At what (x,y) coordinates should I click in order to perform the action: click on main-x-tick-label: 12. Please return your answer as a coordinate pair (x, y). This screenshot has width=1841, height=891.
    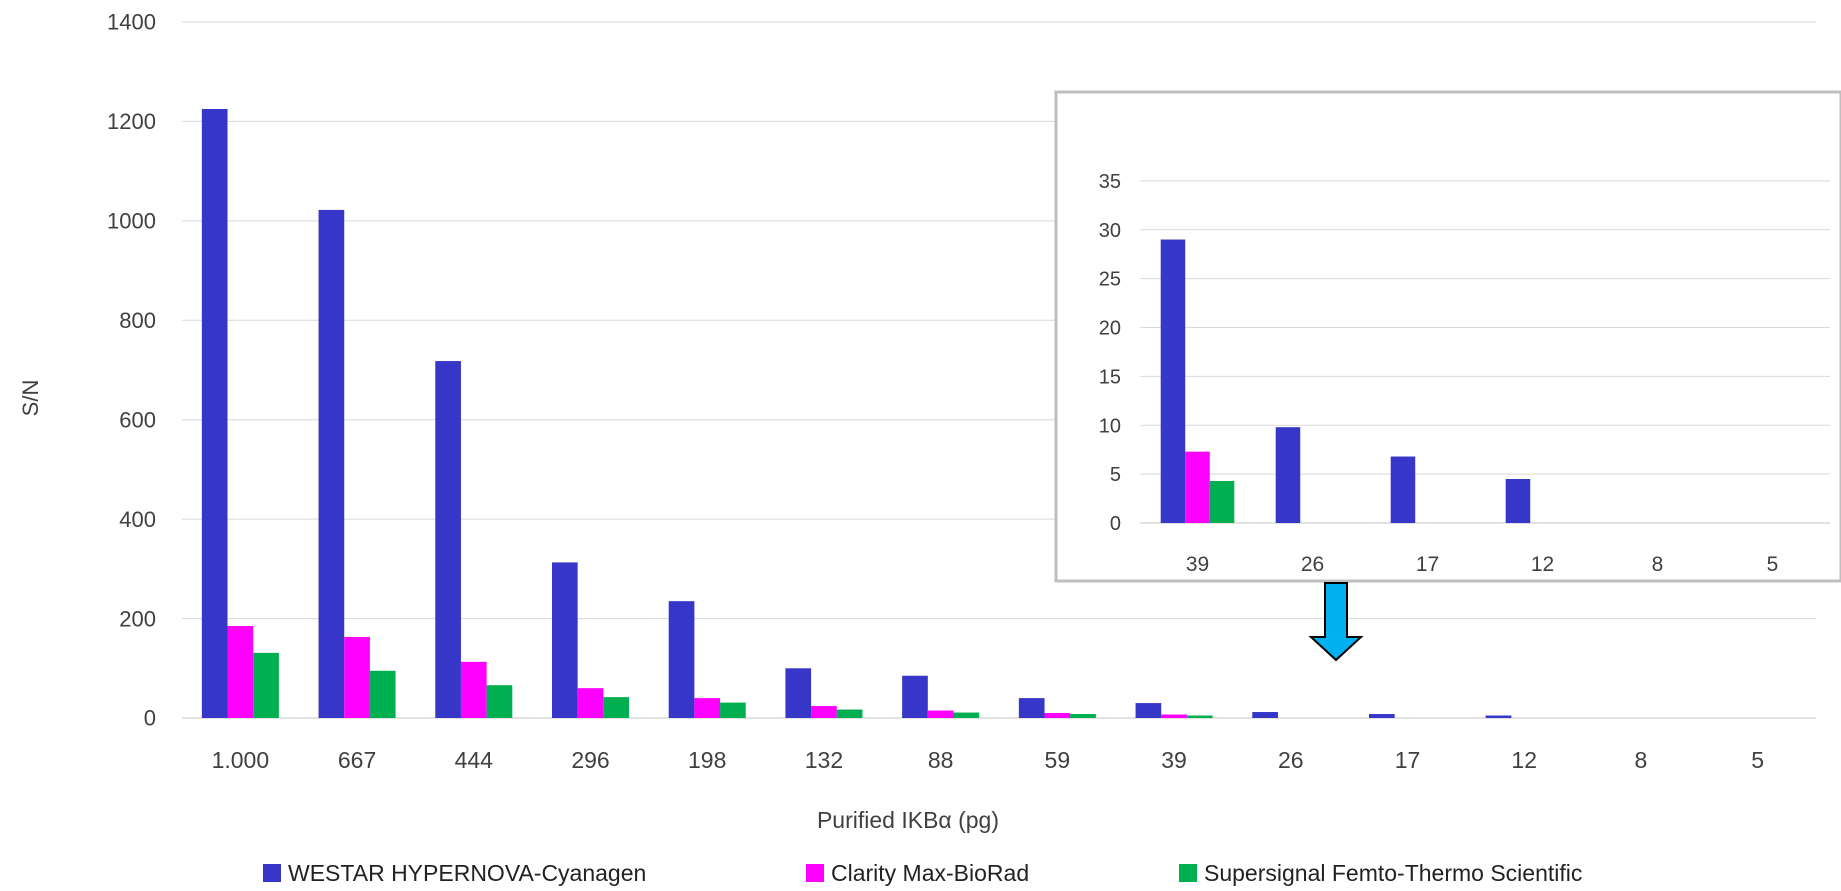
    Looking at the image, I should click on (1524, 760).